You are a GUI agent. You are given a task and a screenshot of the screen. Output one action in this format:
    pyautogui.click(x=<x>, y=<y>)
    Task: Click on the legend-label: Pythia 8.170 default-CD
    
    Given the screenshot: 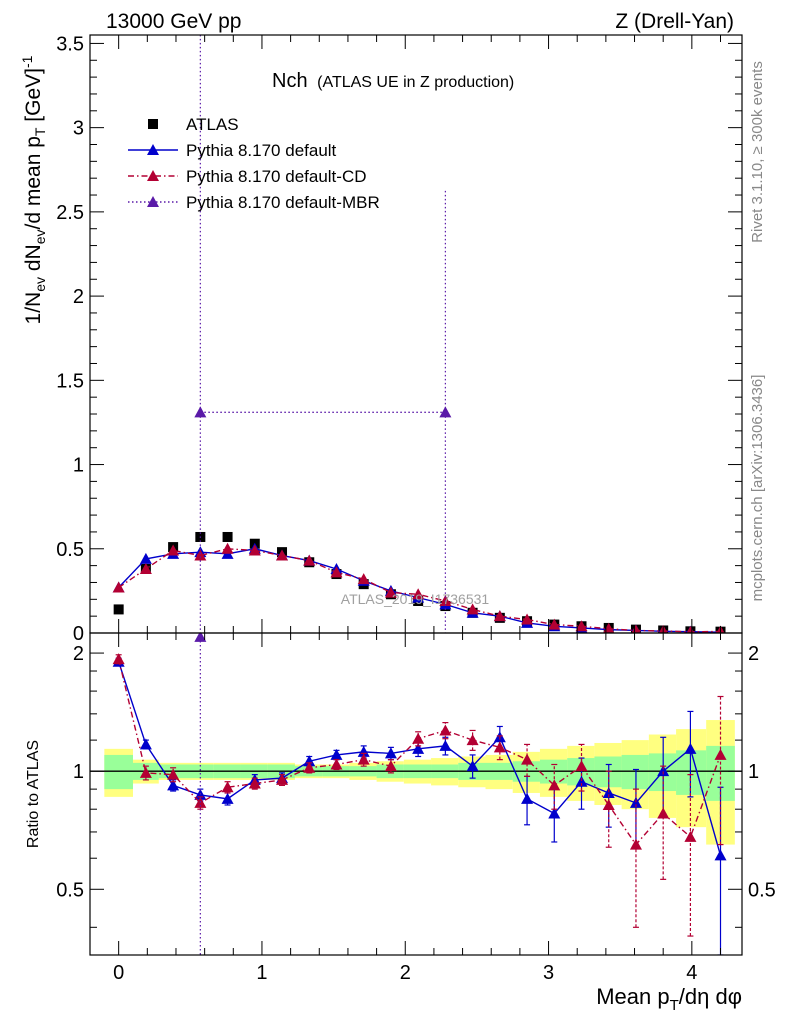 What is the action you would take?
    pyautogui.click(x=276, y=176)
    